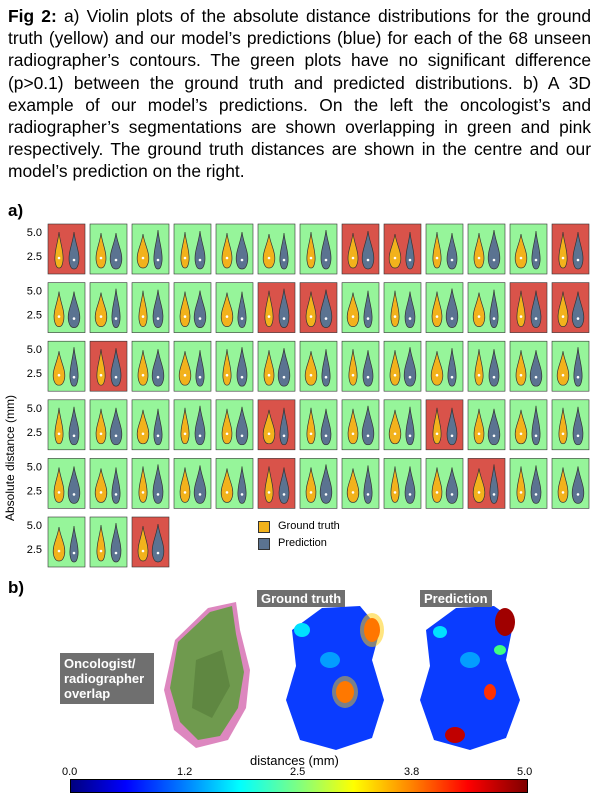  I want to click on panel-a-label: a), so click(16, 210).